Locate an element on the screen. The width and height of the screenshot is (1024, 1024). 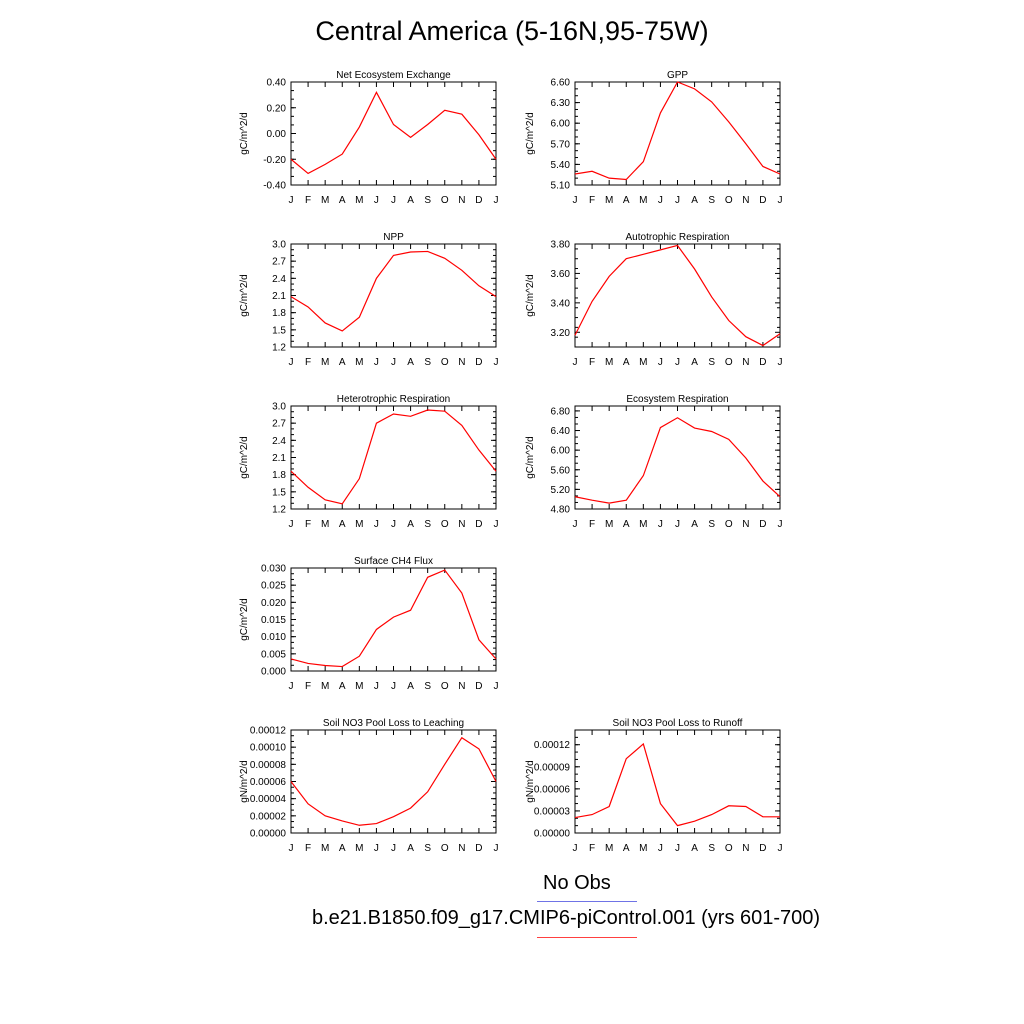
y-tick-label: 0.00002 is located at coordinates (268, 816).